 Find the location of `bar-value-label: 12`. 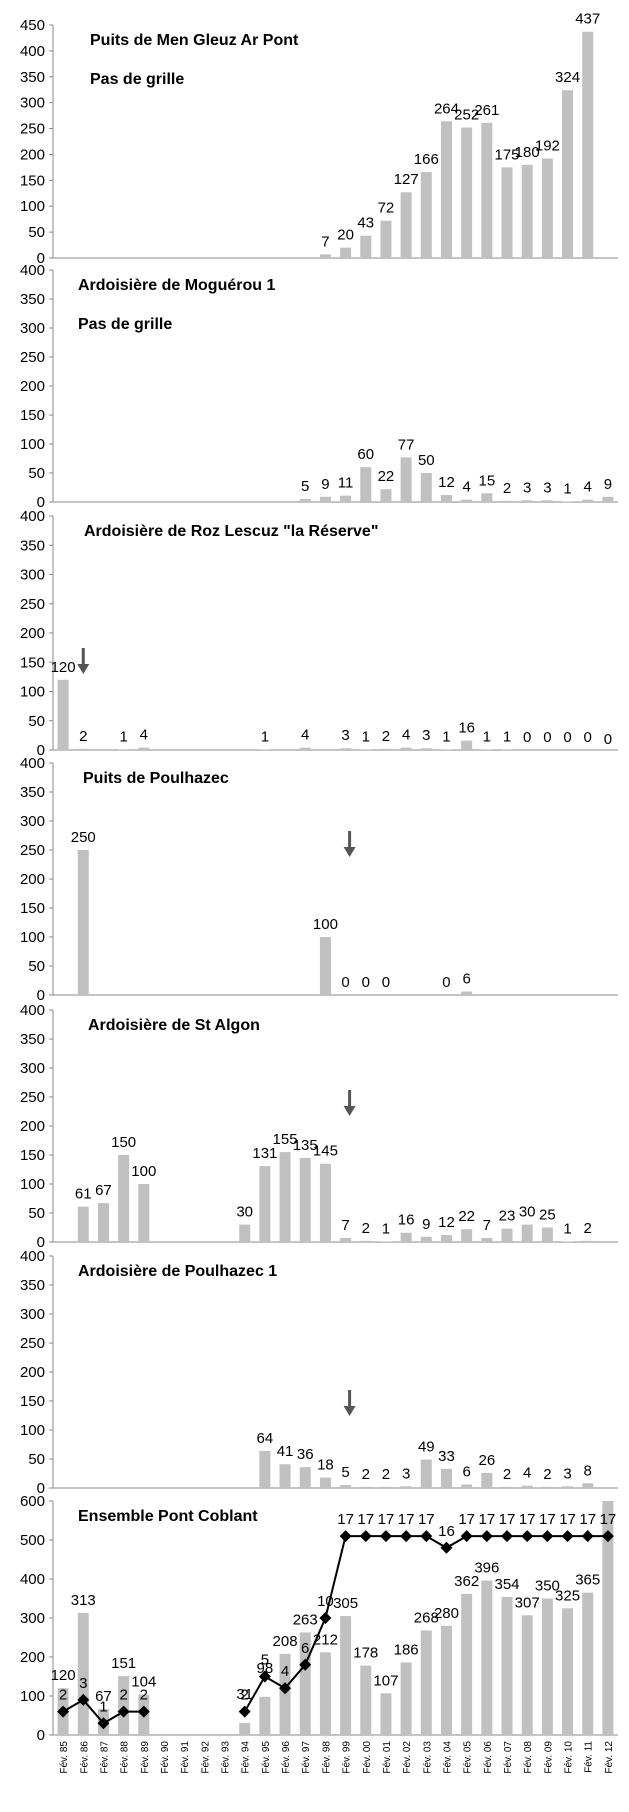

bar-value-label: 12 is located at coordinates (446, 482).